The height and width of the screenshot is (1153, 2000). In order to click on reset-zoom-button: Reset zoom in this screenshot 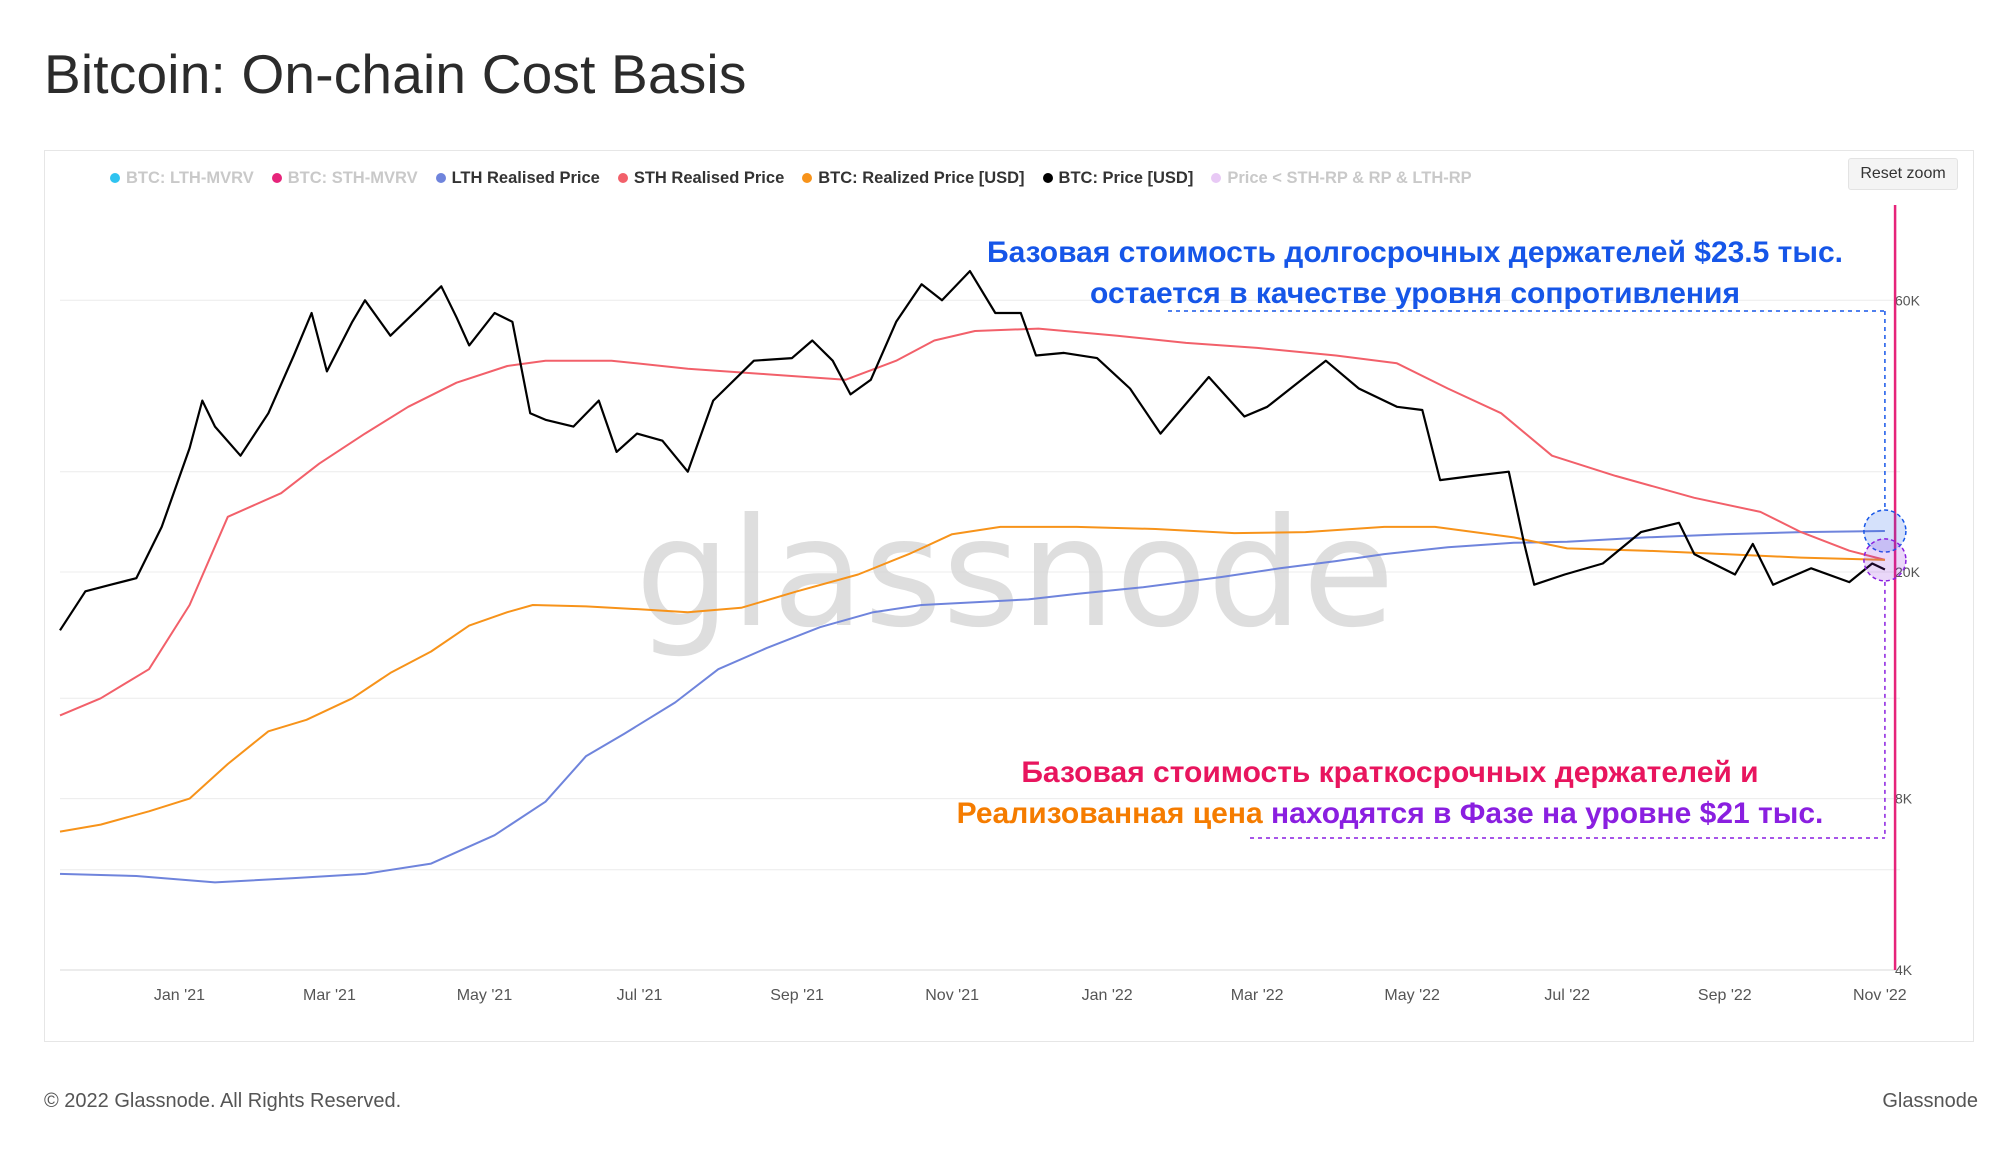, I will do `click(1903, 174)`.